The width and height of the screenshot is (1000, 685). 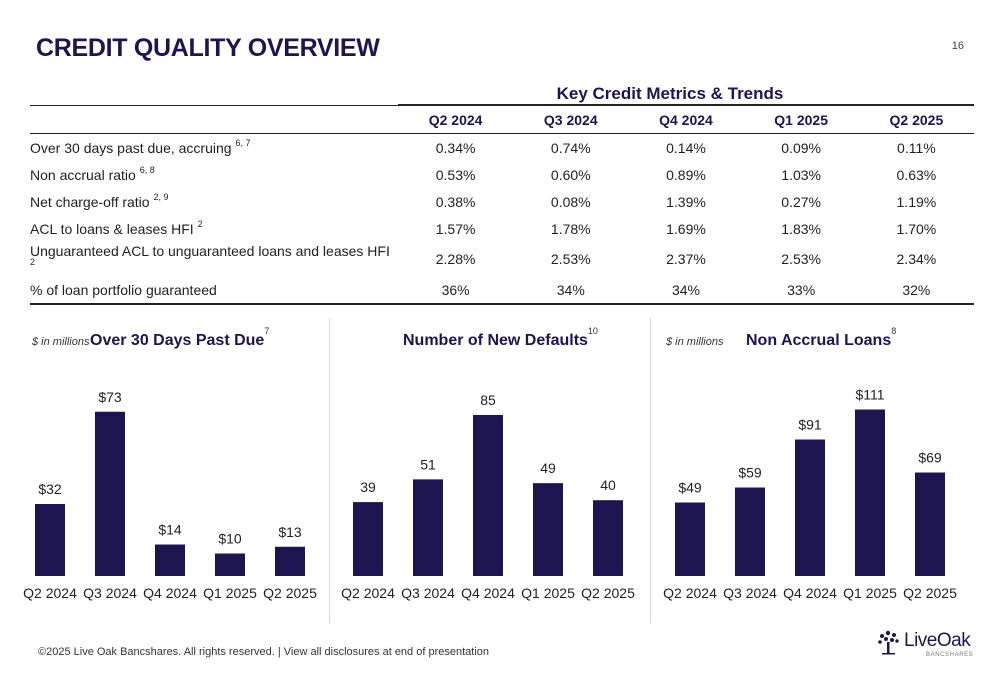 What do you see at coordinates (916, 228) in the screenshot?
I see `table-cell: 1.70%` at bounding box center [916, 228].